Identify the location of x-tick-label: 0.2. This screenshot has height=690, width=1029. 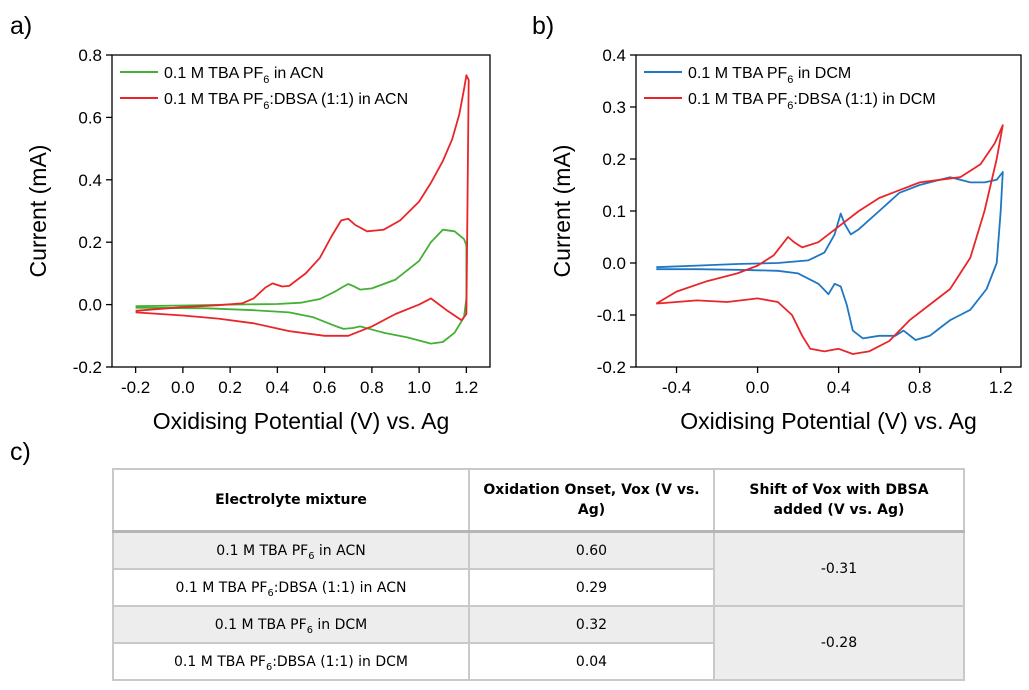
(230, 387).